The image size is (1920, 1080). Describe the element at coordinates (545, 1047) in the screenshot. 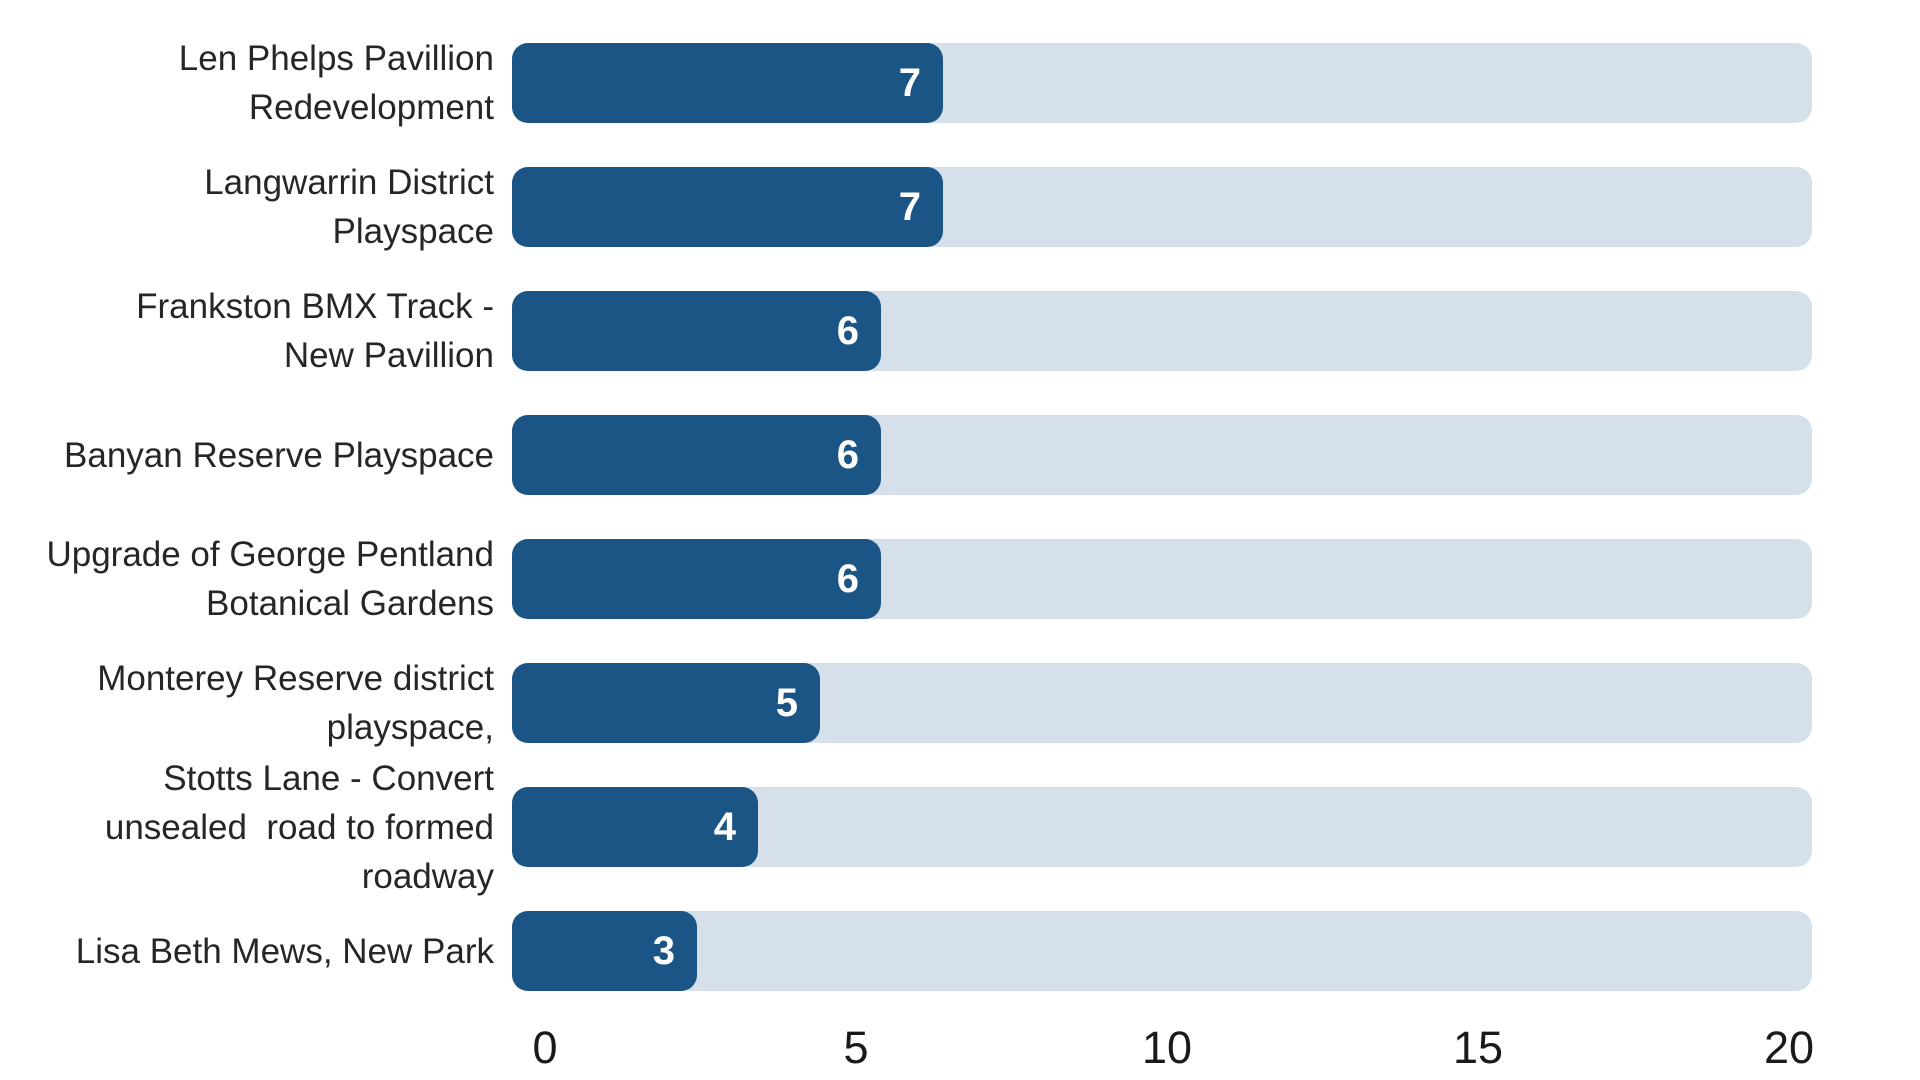

I see `x-axis-tick: 0` at that location.